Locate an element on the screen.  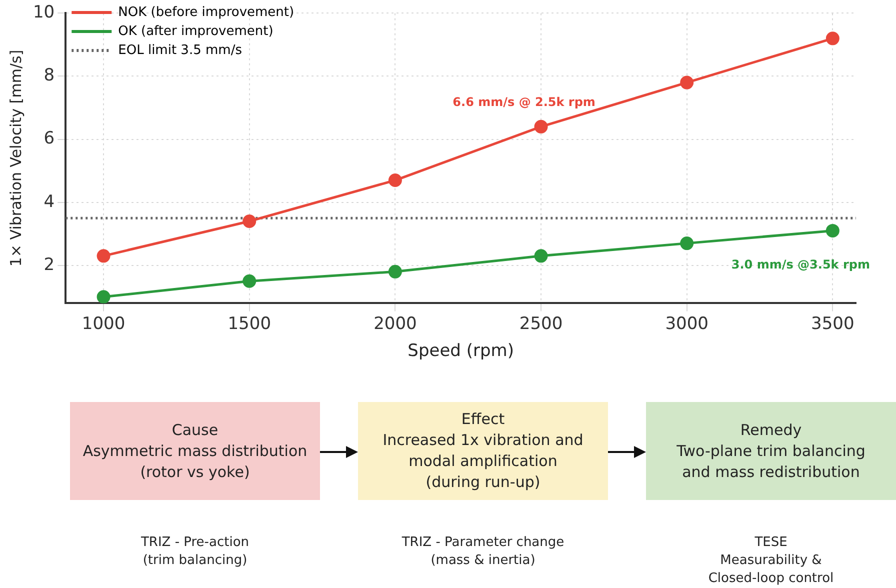
x-axis-title: Speed (rpm) is located at coordinates (461, 351).